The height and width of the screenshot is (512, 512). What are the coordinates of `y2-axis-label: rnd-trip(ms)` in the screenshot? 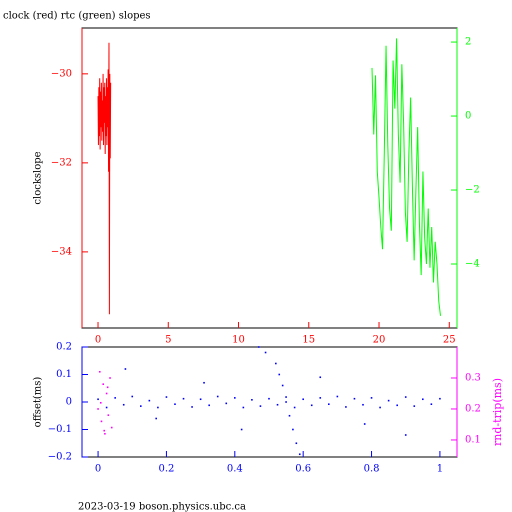 It's located at (497, 412).